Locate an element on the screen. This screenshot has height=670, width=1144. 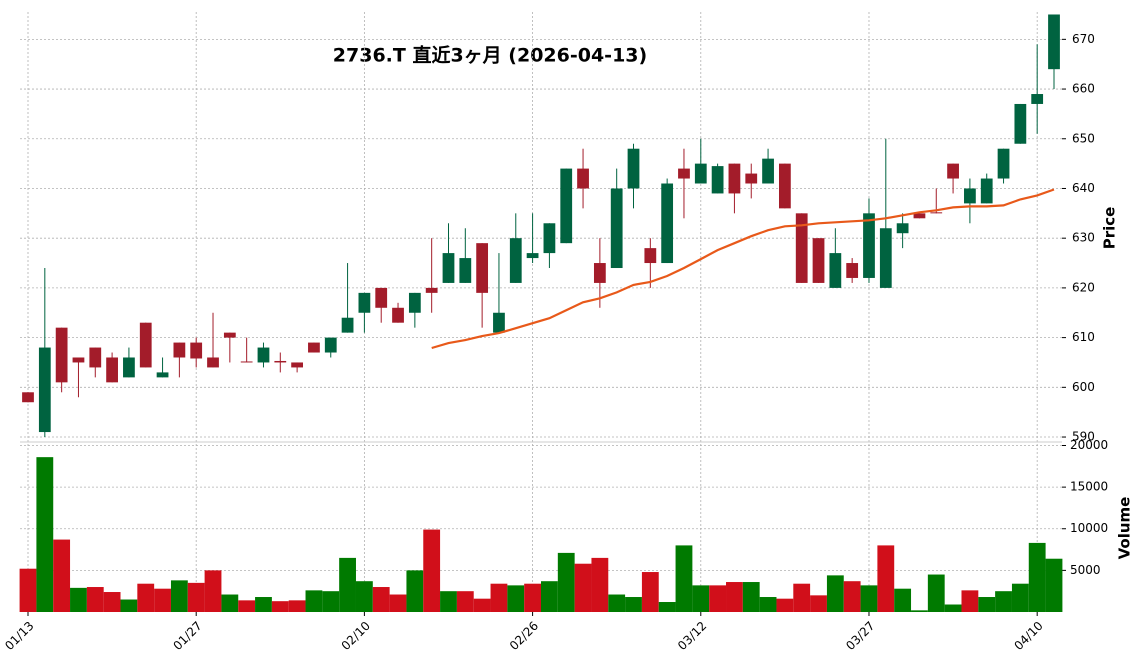
x-tick-label: 03/12 is located at coordinates (692, 636).